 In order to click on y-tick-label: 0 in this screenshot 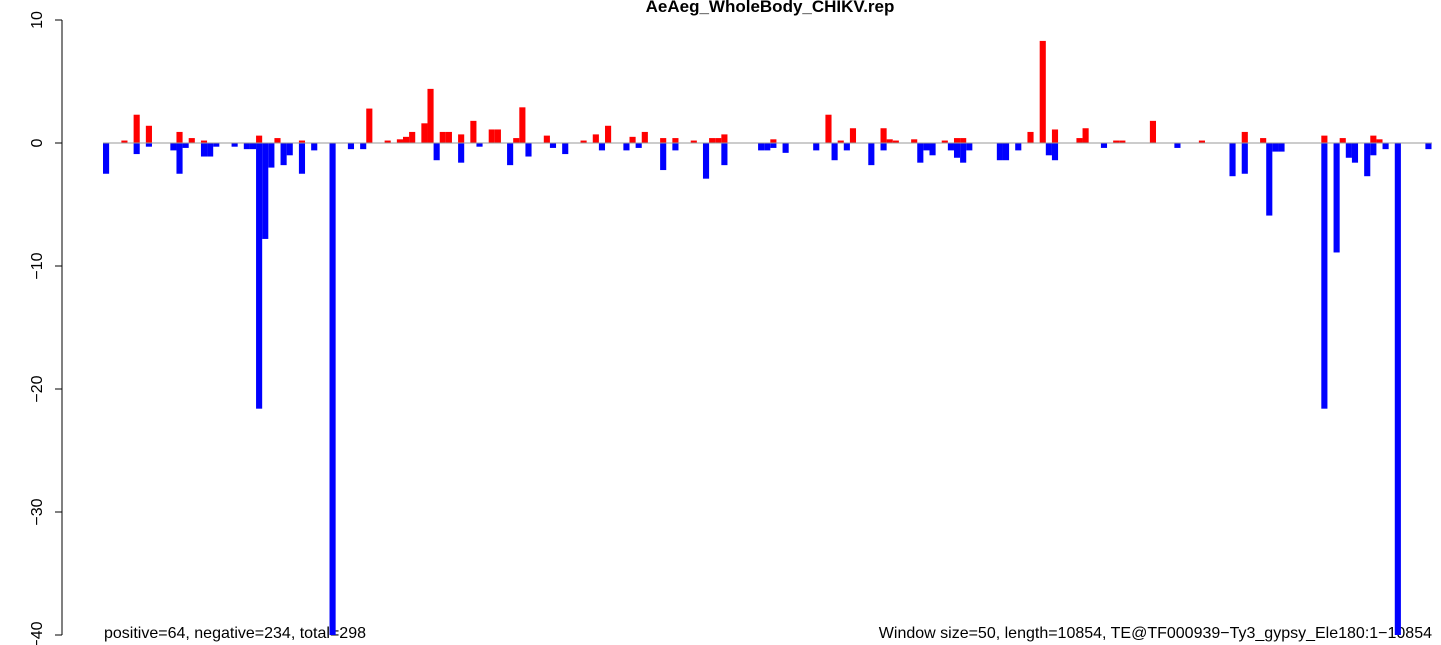, I will do `click(37, 142)`.